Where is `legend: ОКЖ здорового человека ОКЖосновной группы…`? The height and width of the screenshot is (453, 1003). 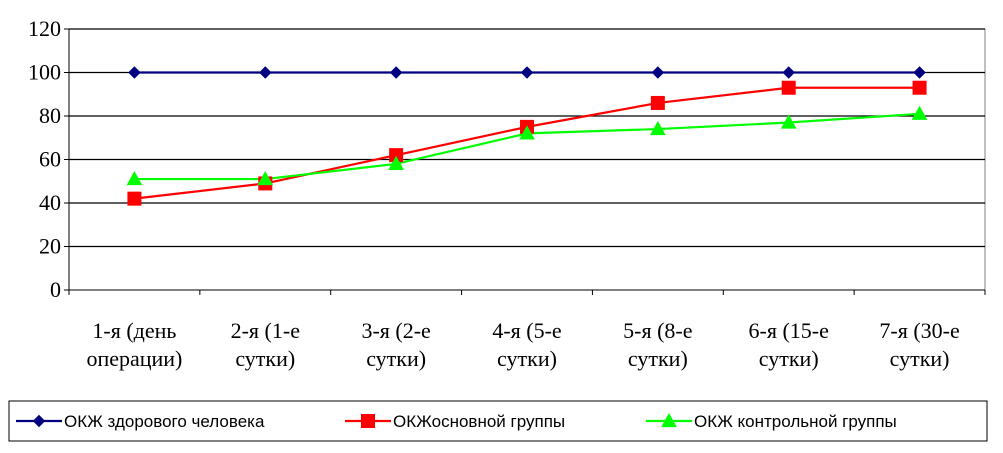 legend: ОКЖ здорового человека ОКЖосновной группы… is located at coordinates (498, 421).